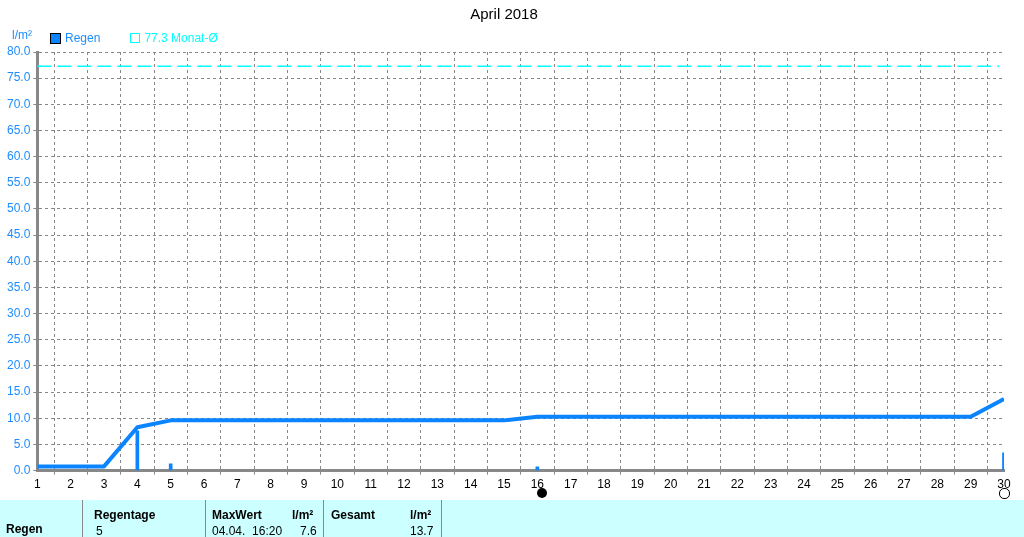 The width and height of the screenshot is (1024, 537). Describe the element at coordinates (104, 484) in the screenshot. I see `x-tick-label: 3` at that location.